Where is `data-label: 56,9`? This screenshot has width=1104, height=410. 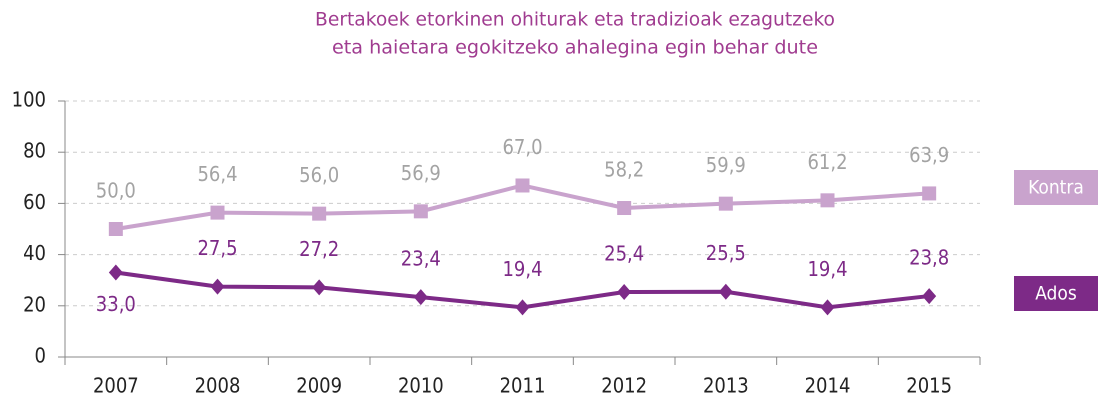 data-label: 56,9 is located at coordinates (421, 173).